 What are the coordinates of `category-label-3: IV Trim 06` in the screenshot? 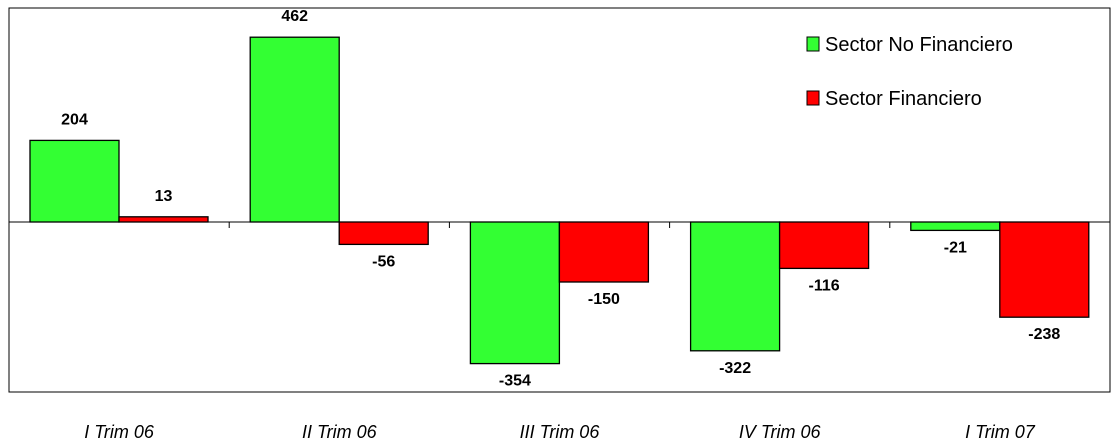 It's located at (780, 431).